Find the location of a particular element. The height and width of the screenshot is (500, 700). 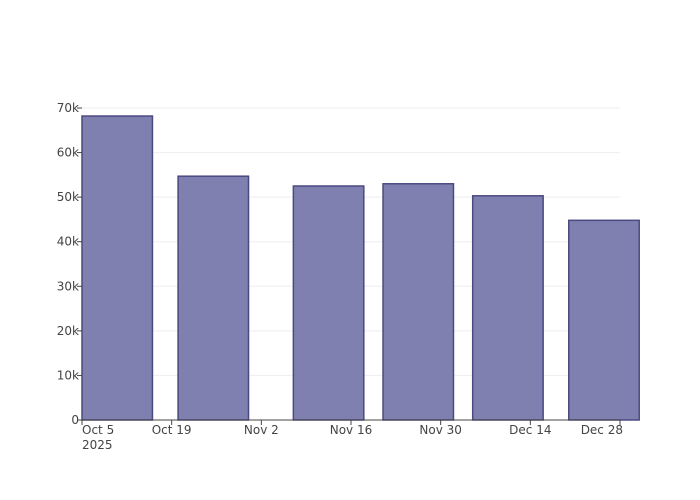

y-tick-label-2: 20k is located at coordinates (68, 331).